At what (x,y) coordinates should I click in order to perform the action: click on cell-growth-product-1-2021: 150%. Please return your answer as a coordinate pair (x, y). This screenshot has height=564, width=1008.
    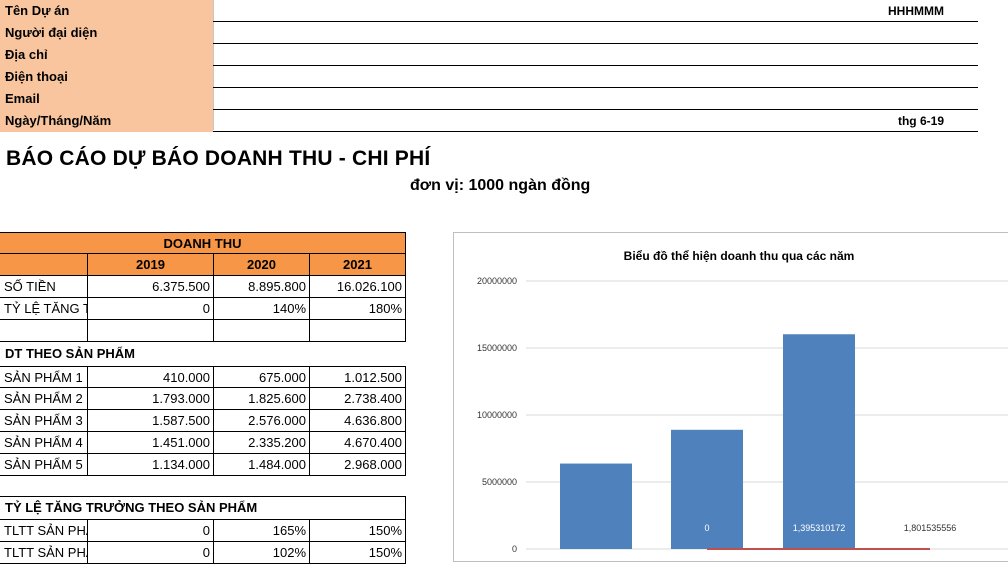
    Looking at the image, I should click on (358, 531).